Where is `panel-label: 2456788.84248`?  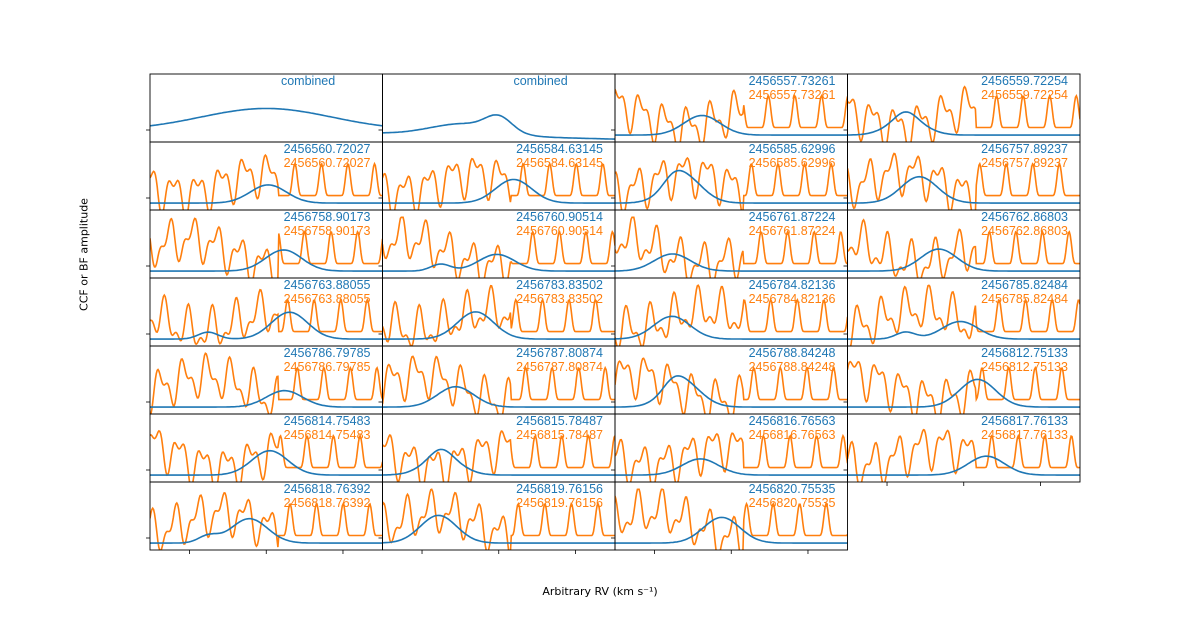
panel-label: 2456788.84248 is located at coordinates (792, 353).